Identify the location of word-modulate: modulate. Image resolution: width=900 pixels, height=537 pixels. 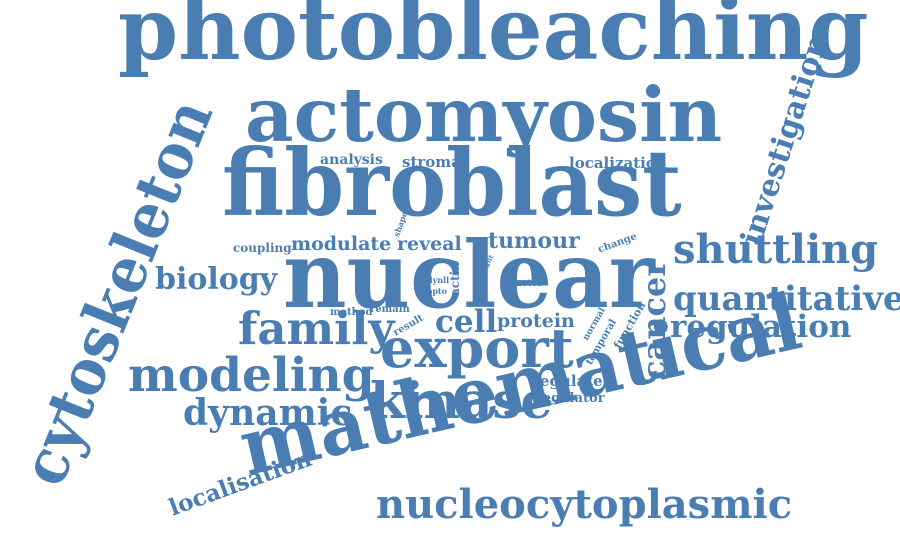
(341, 244).